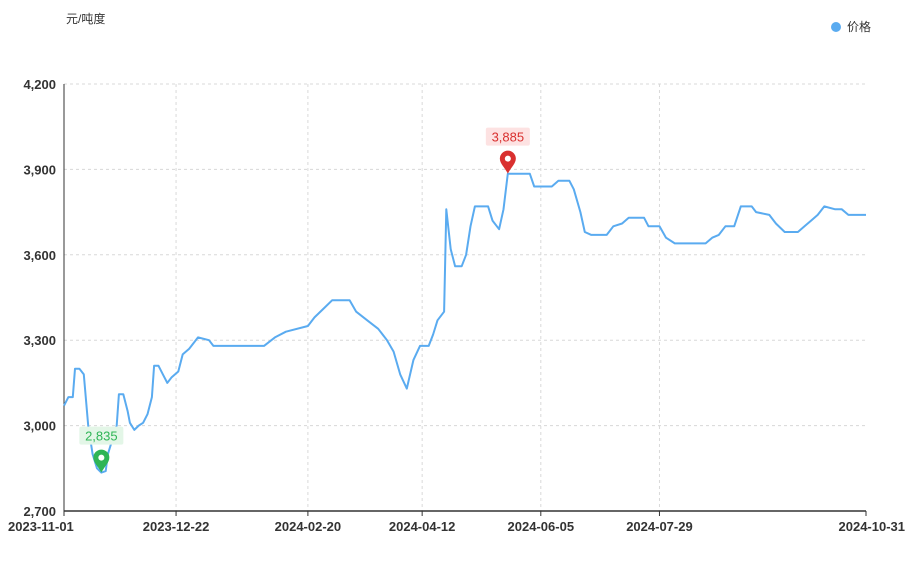  I want to click on min-label-bg, so click(101, 435).